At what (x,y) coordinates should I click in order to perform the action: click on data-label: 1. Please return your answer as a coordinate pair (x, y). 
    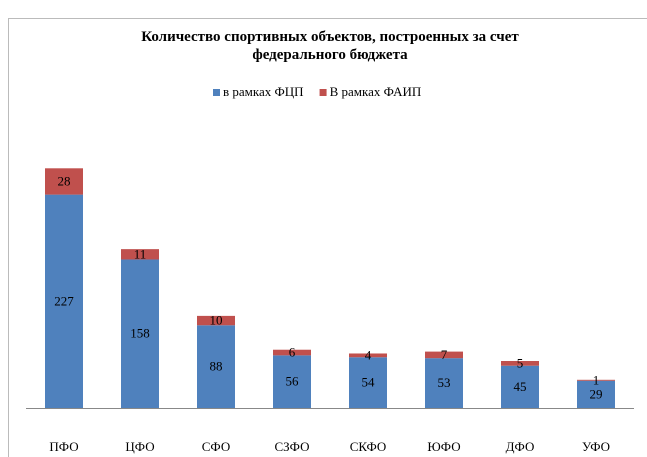
    Looking at the image, I should click on (596, 379).